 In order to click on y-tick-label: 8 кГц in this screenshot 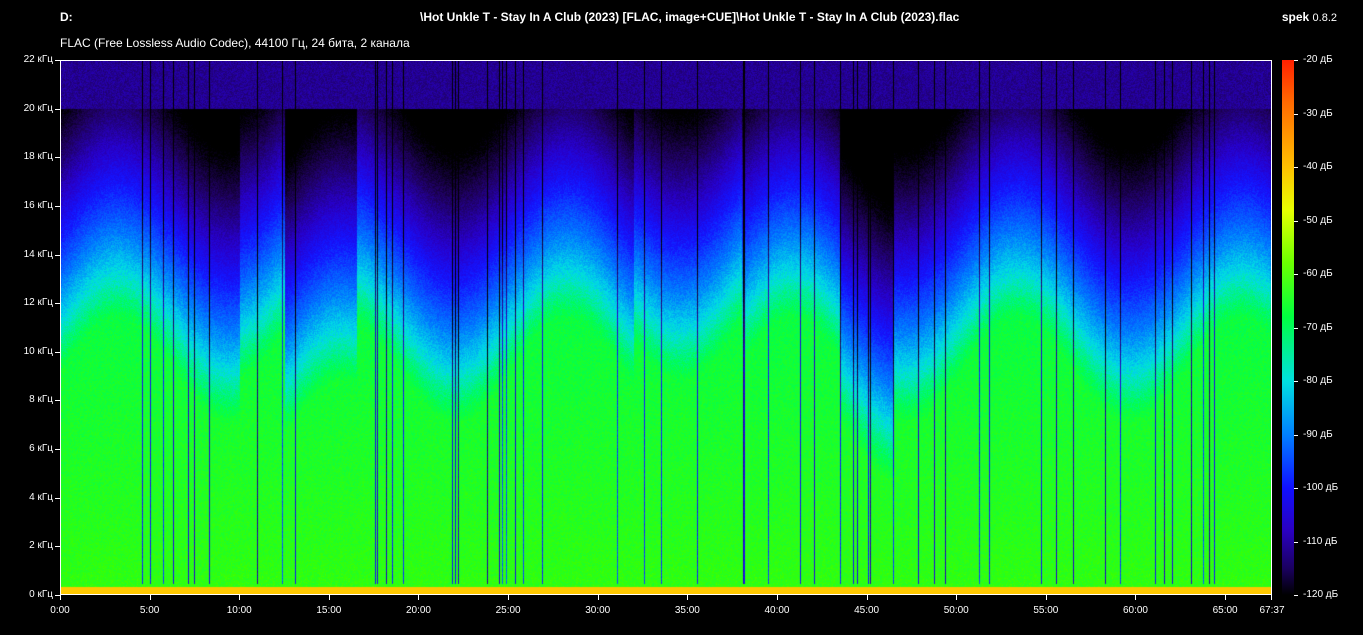, I will do `click(41, 400)`.